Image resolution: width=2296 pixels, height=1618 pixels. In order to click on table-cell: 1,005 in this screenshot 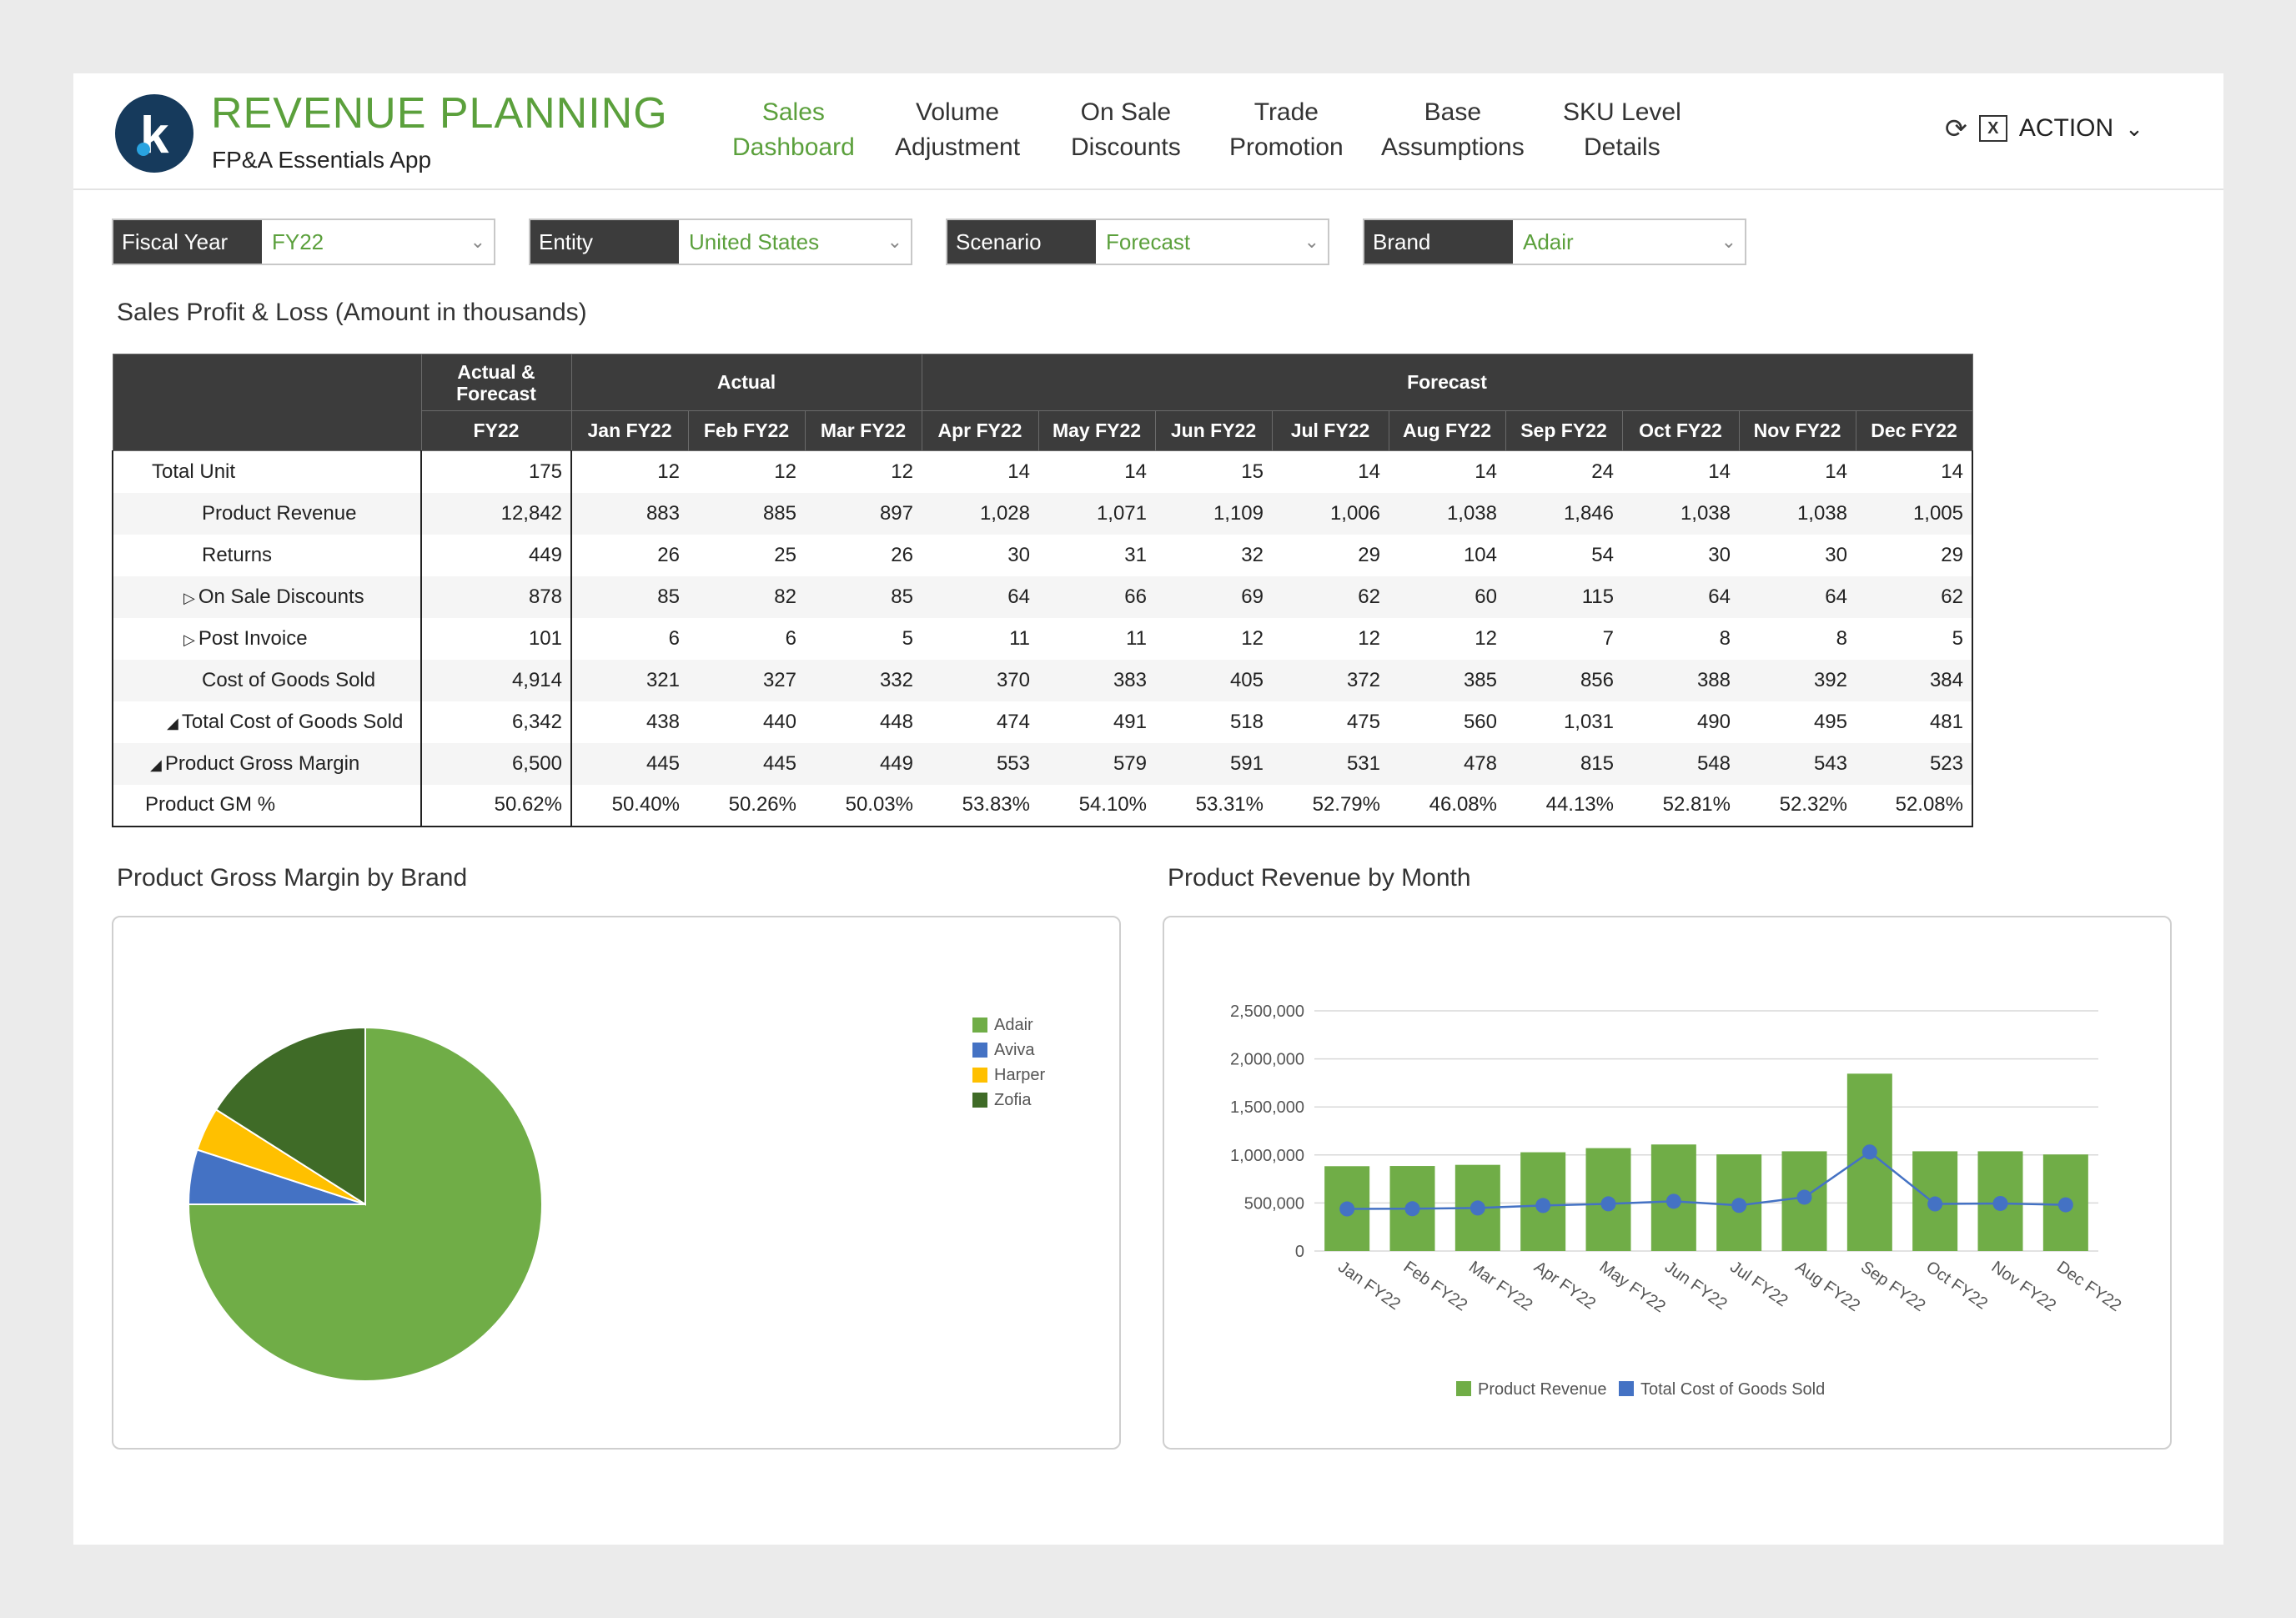, I will do `click(1915, 513)`.